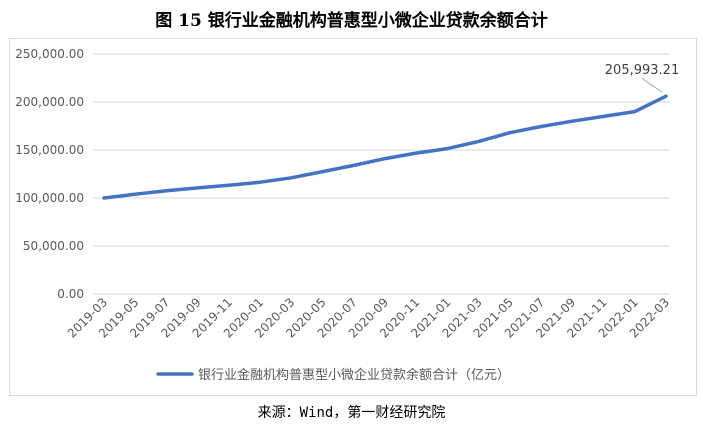 This screenshot has height=430, width=703. Describe the element at coordinates (351, 21) in the screenshot. I see `chart-title: 图 15 银行业金融机构普惠型小微企业贷款余额合计` at that location.